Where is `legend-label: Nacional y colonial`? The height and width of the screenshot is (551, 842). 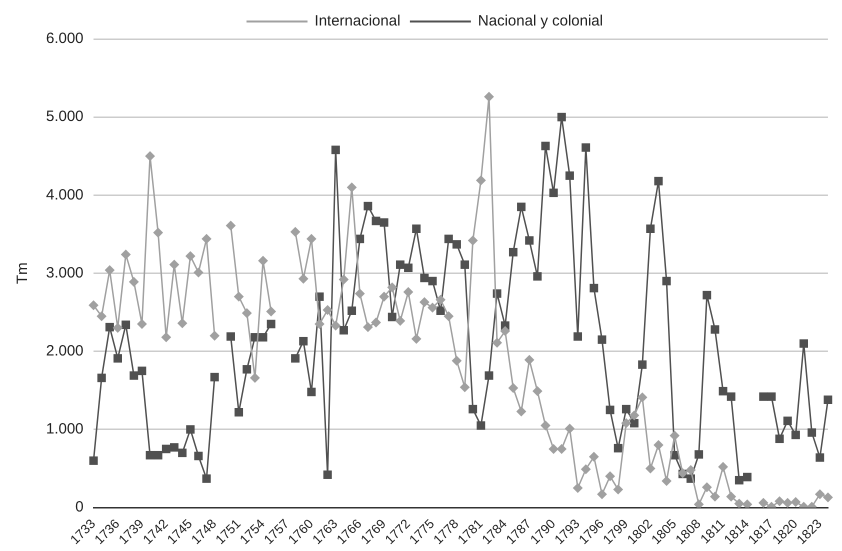 legend-label: Nacional y colonial is located at coordinates (540, 21).